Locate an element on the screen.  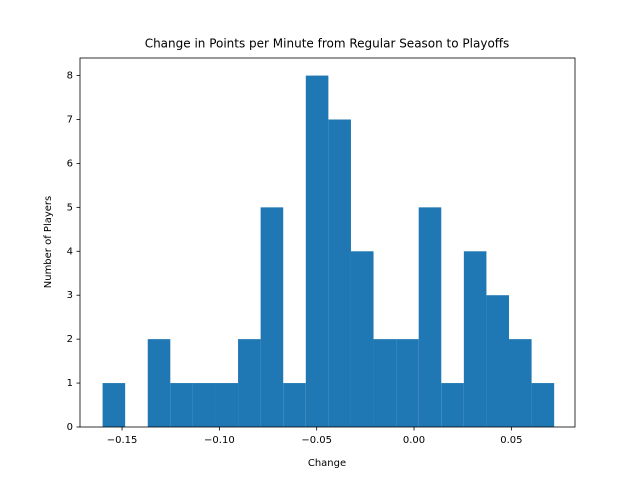
y-tick-label: 0 is located at coordinates (70, 427).